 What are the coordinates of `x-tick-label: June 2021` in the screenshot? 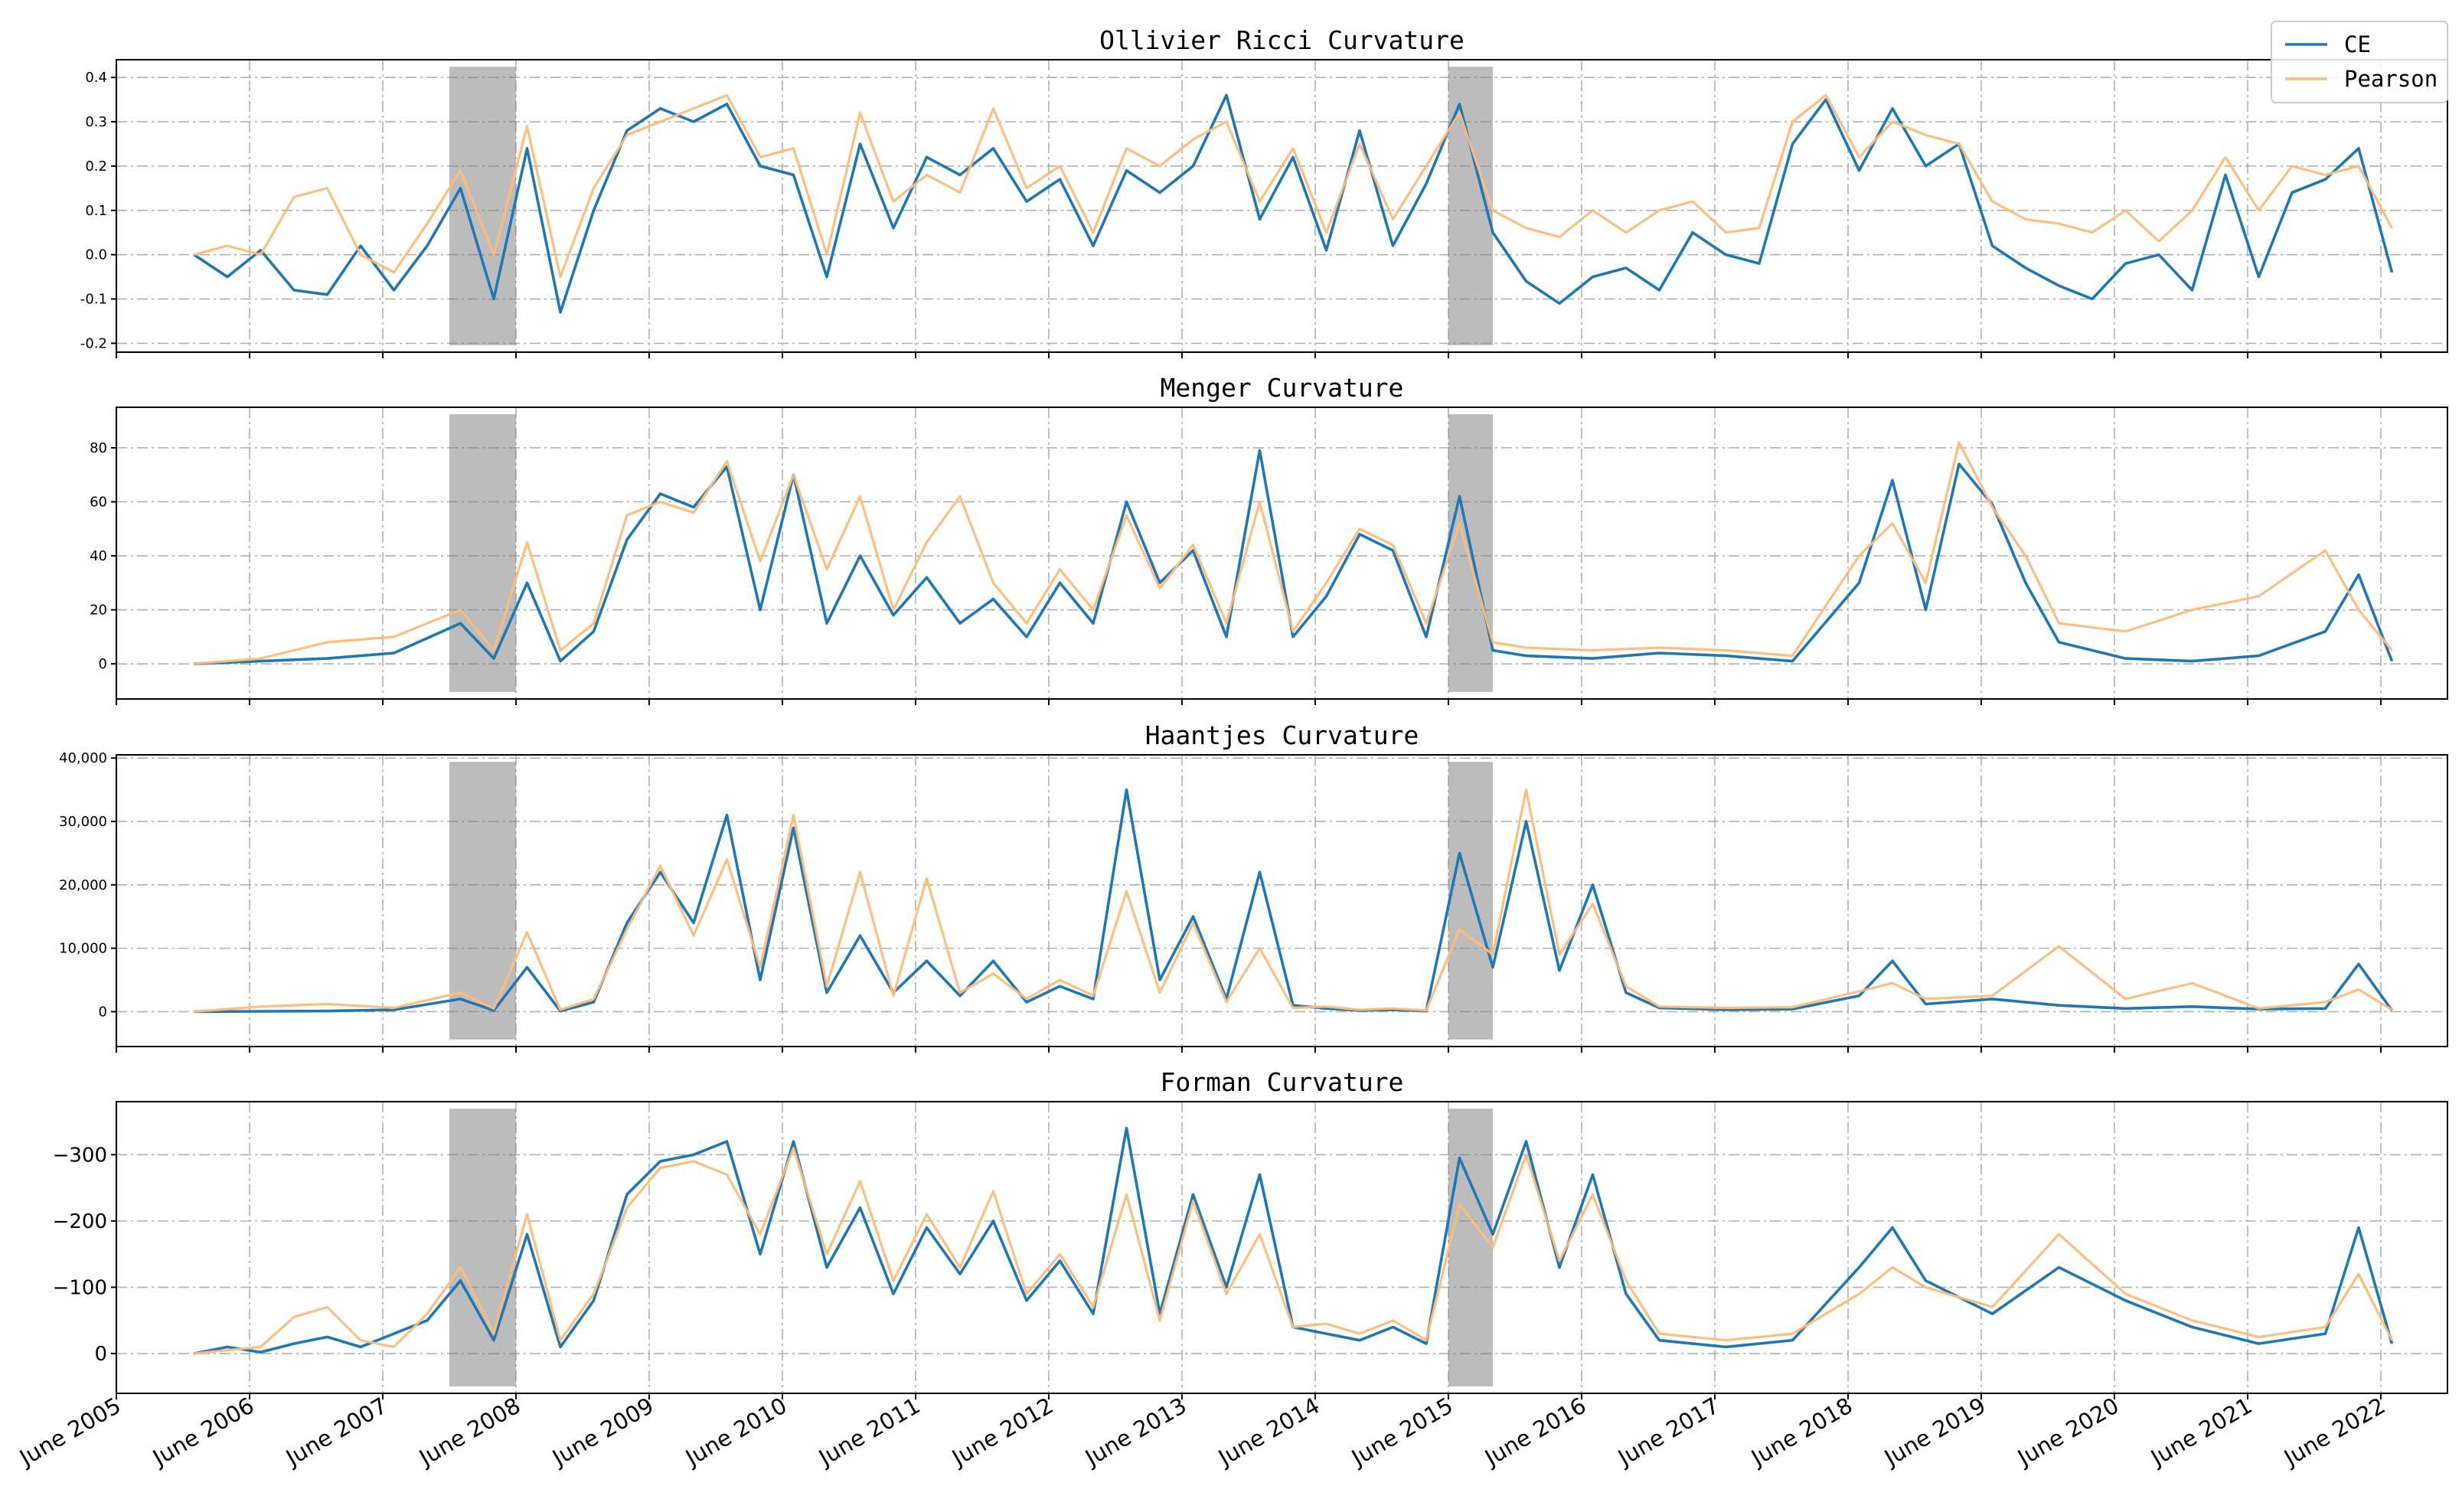 It's located at (2201, 1432).